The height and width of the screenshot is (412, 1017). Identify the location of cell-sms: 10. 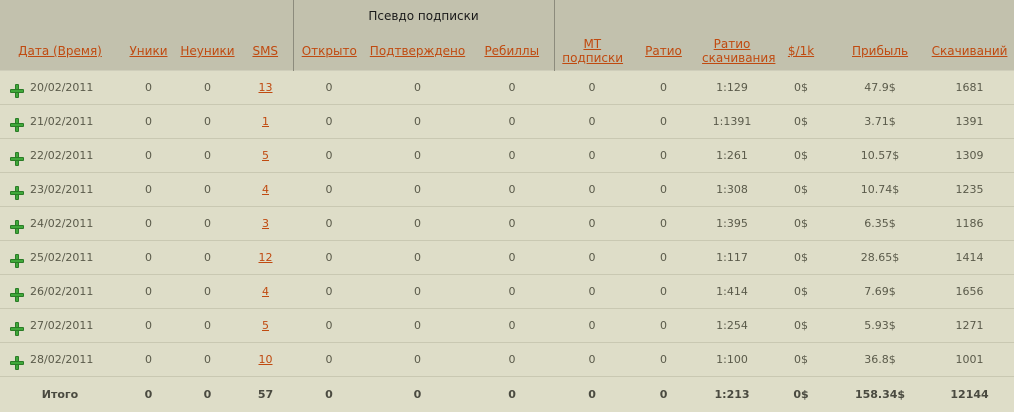
(265, 359).